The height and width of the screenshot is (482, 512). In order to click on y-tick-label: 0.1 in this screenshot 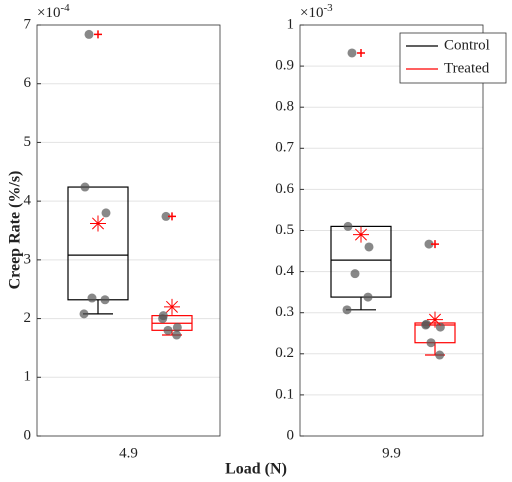, I will do `click(284, 394)`.